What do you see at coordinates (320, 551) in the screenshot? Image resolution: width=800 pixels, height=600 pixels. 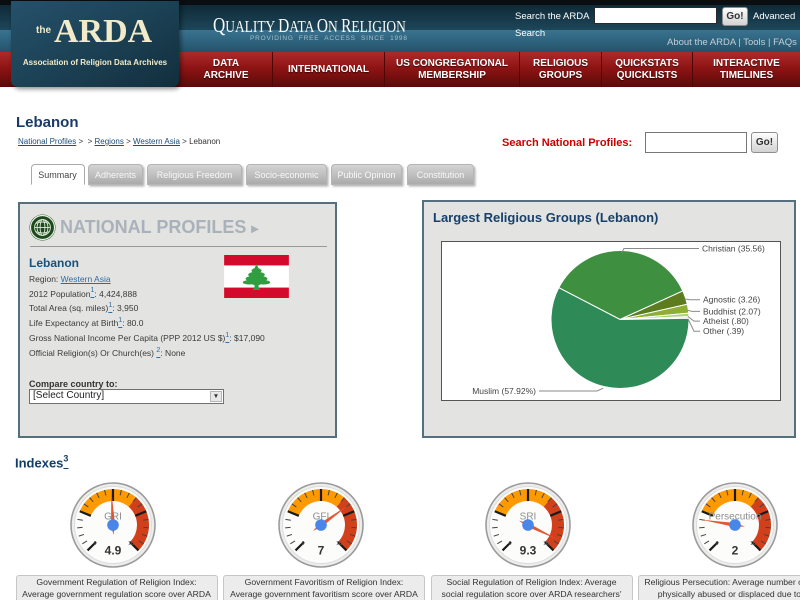 I see `svg-text: 7` at bounding box center [320, 551].